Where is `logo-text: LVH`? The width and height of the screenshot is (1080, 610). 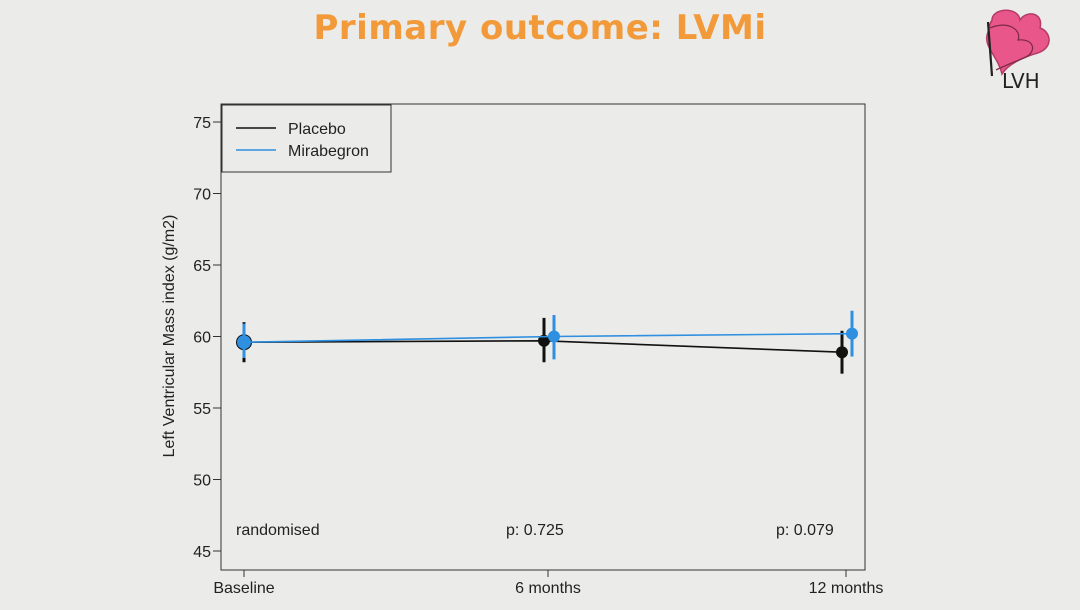 logo-text: LVH is located at coordinates (1021, 81).